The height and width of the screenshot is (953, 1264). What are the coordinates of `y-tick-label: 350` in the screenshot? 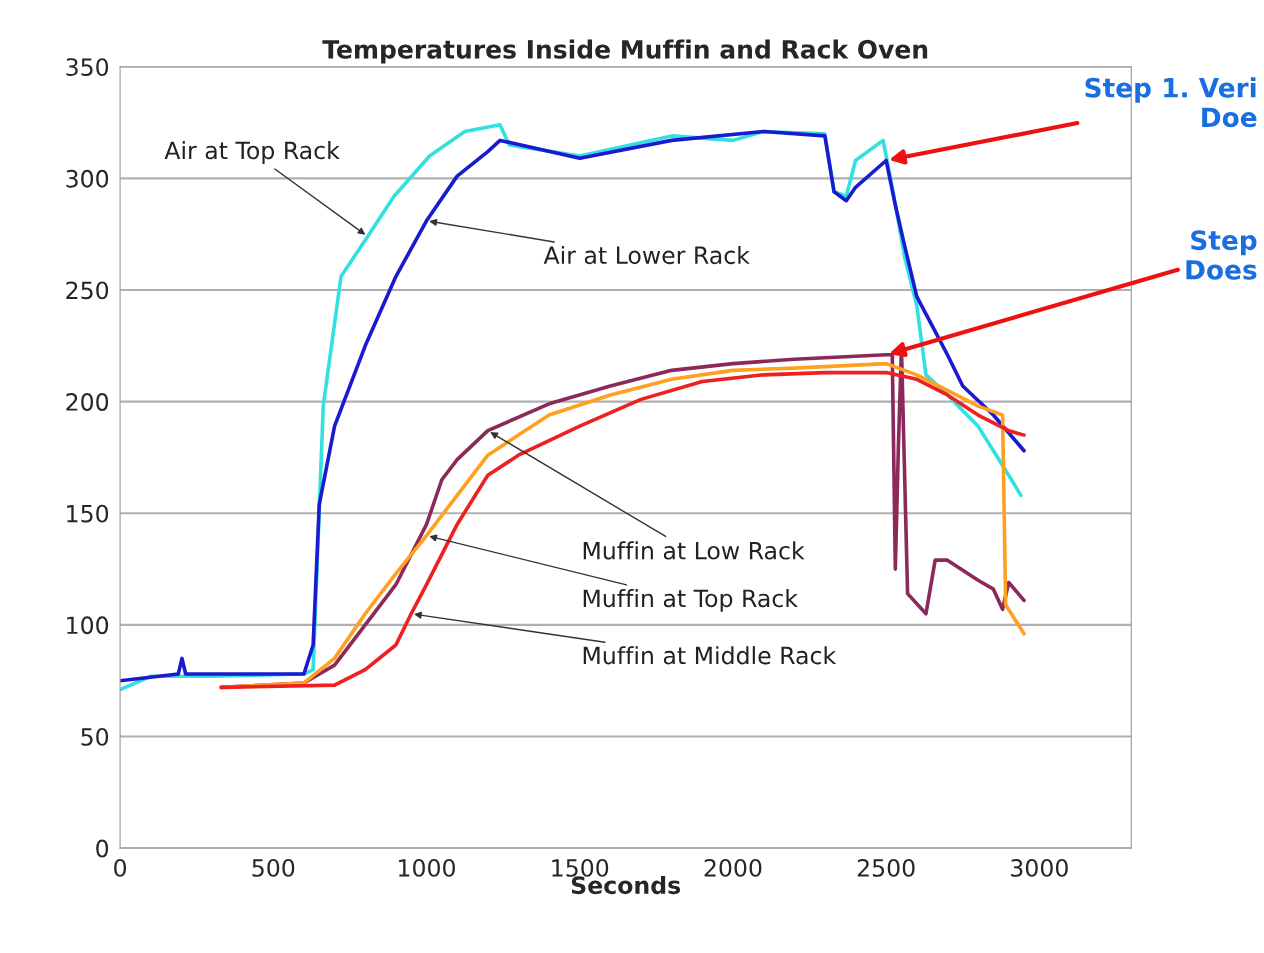 It's located at (87, 67).